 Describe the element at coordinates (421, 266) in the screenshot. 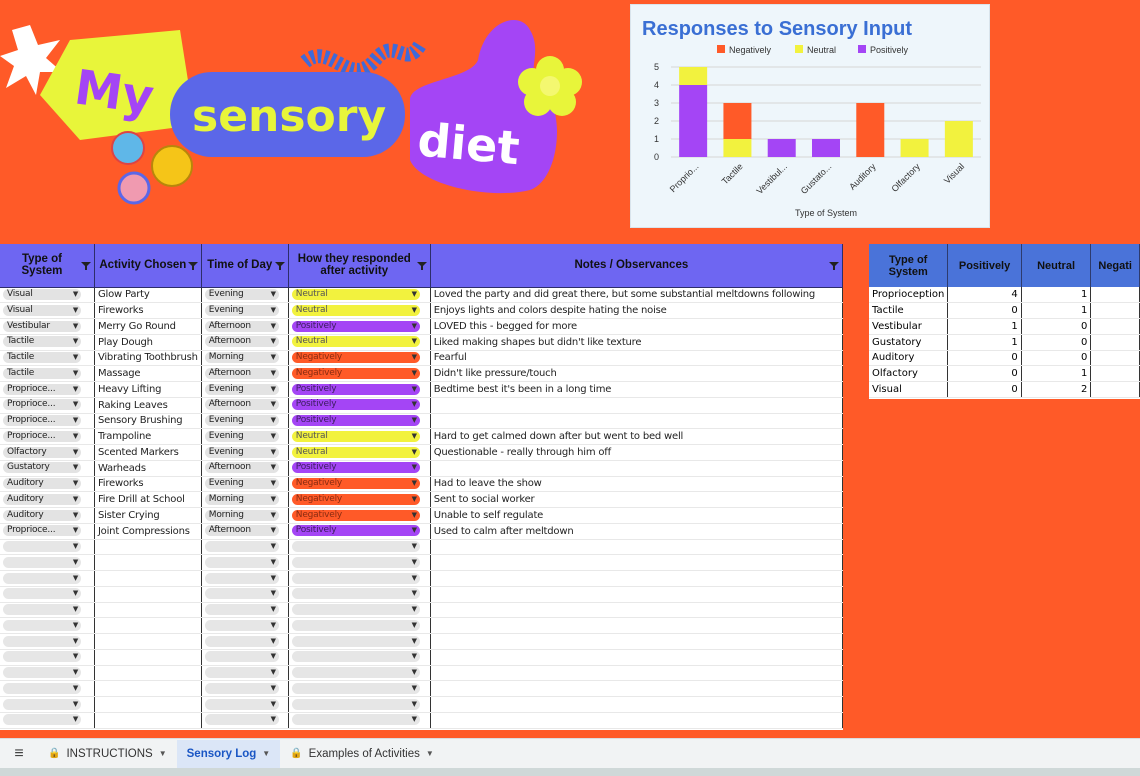

I see `filter-icon` at that location.